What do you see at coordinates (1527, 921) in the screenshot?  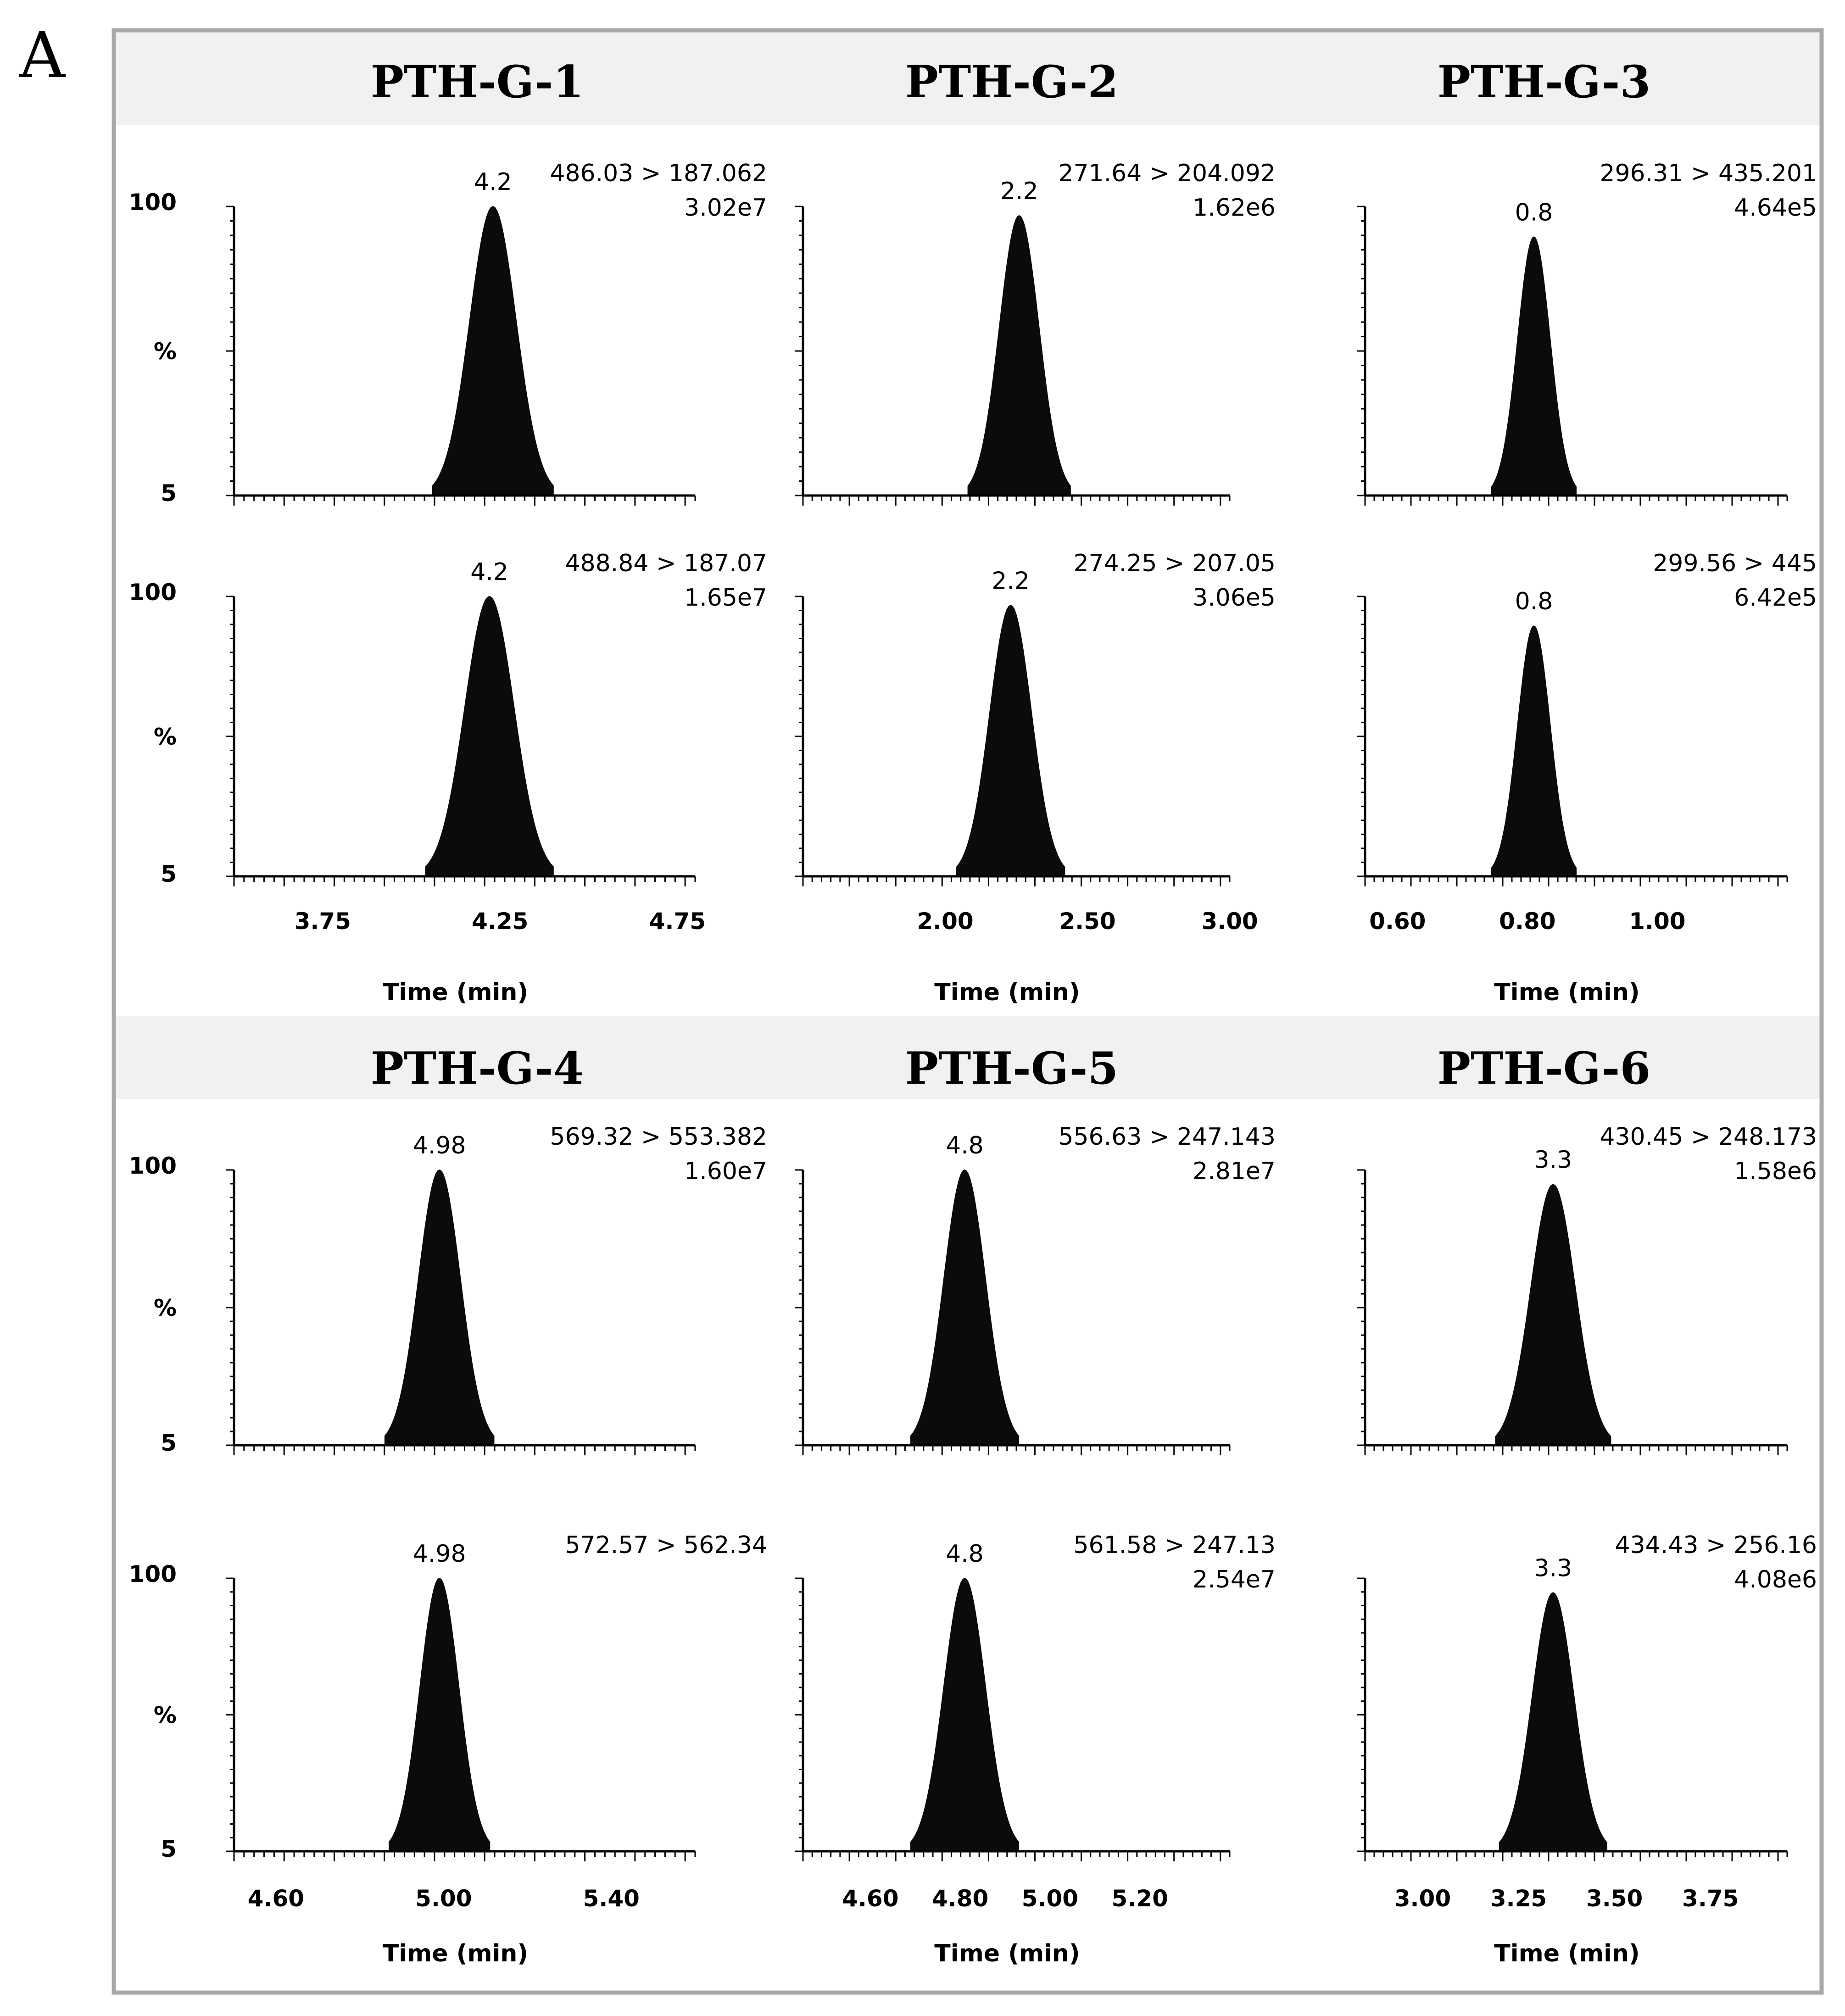 I see `x-tick-label: 0.80` at bounding box center [1527, 921].